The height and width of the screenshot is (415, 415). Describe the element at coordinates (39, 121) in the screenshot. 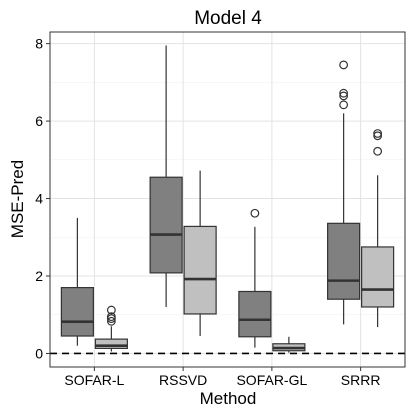

I see `y-tick-label: 6` at that location.